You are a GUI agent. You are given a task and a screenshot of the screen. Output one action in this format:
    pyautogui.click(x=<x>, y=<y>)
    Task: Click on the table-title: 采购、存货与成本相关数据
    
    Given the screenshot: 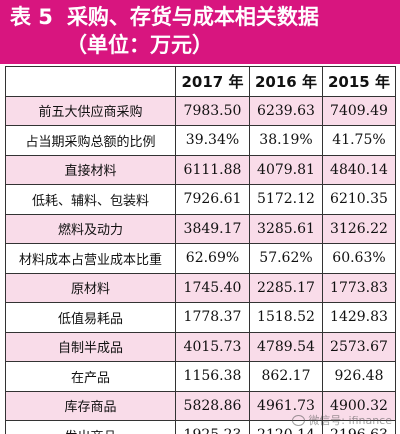 What is the action you would take?
    pyautogui.click(x=192, y=17)
    